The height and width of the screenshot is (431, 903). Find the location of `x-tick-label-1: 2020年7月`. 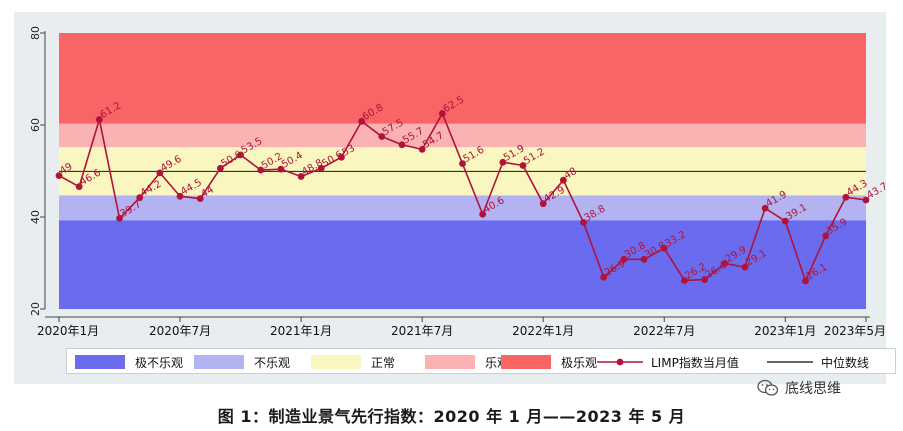

x-tick-label-1: 2020年7月 is located at coordinates (180, 331).